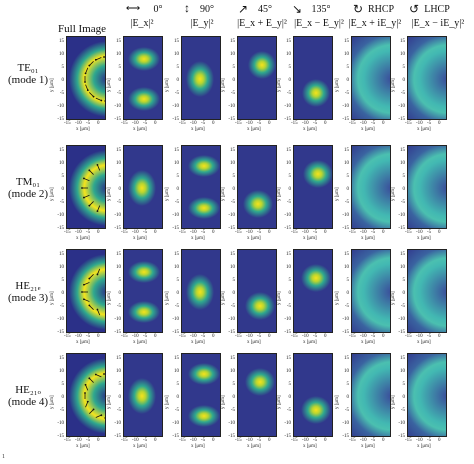 Image resolution: width=474 pixels, height=464 pixels. Describe the element at coordinates (371, 291) in the screenshot. I see `field-panel-r3-c5` at that location.